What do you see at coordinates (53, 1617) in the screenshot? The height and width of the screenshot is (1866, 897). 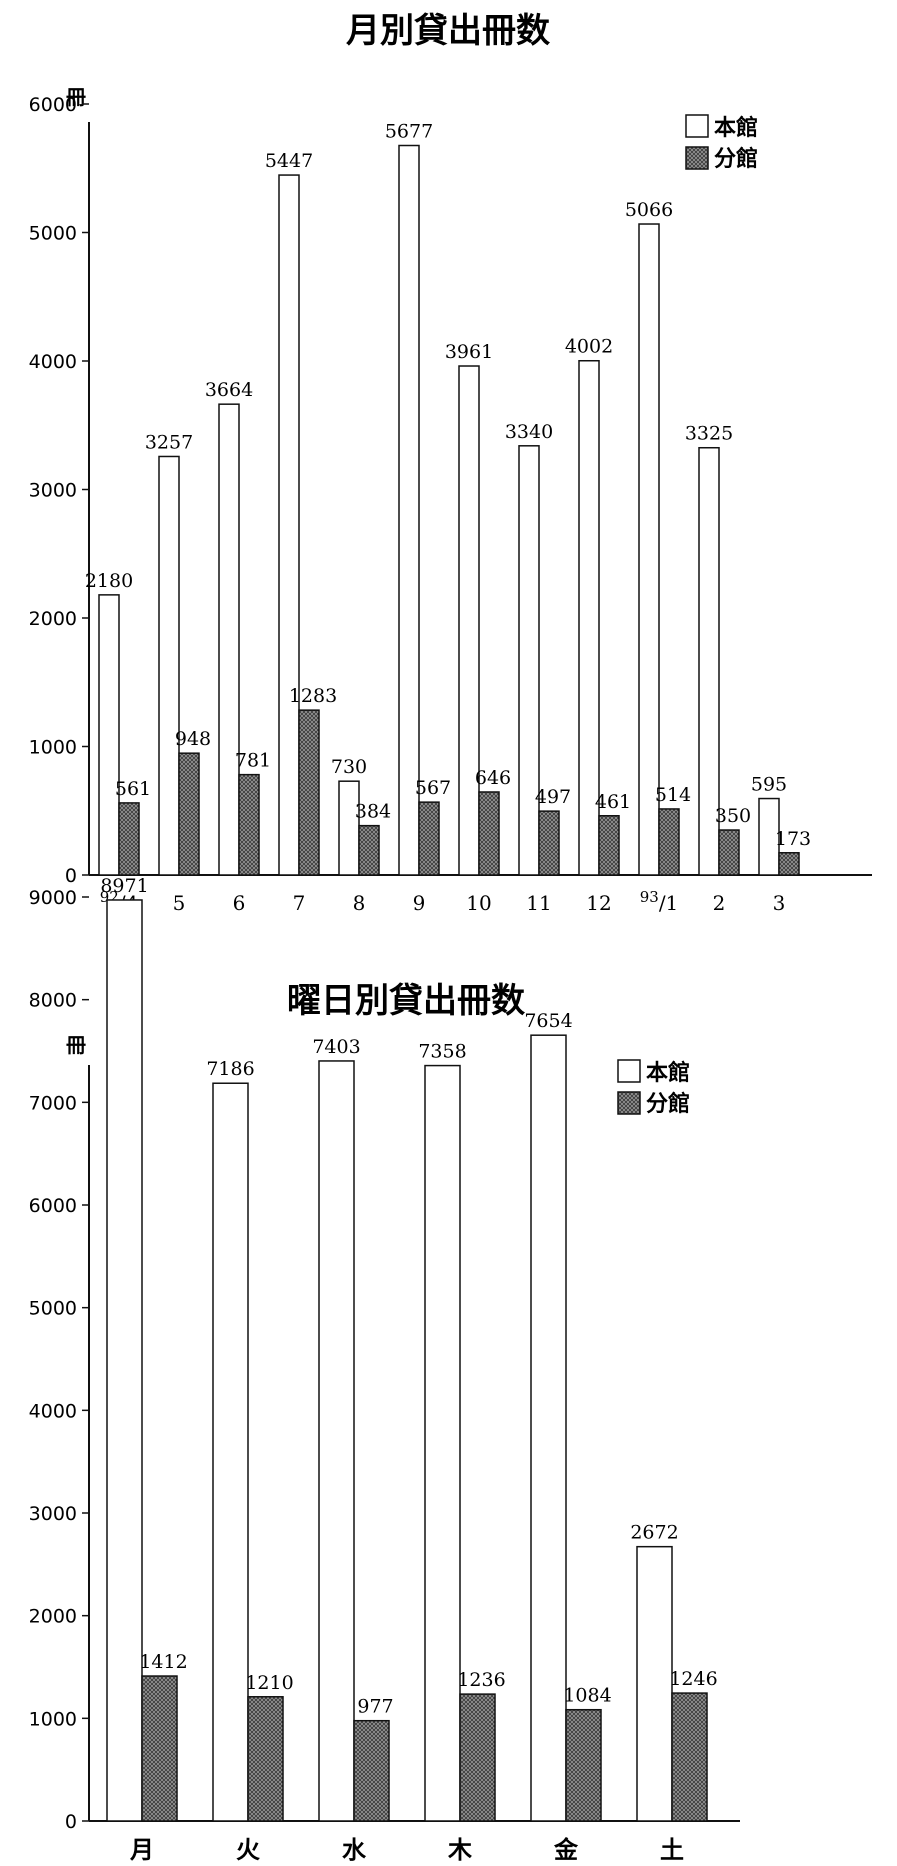 I see `y-tick-label: 2000` at bounding box center [53, 1617].